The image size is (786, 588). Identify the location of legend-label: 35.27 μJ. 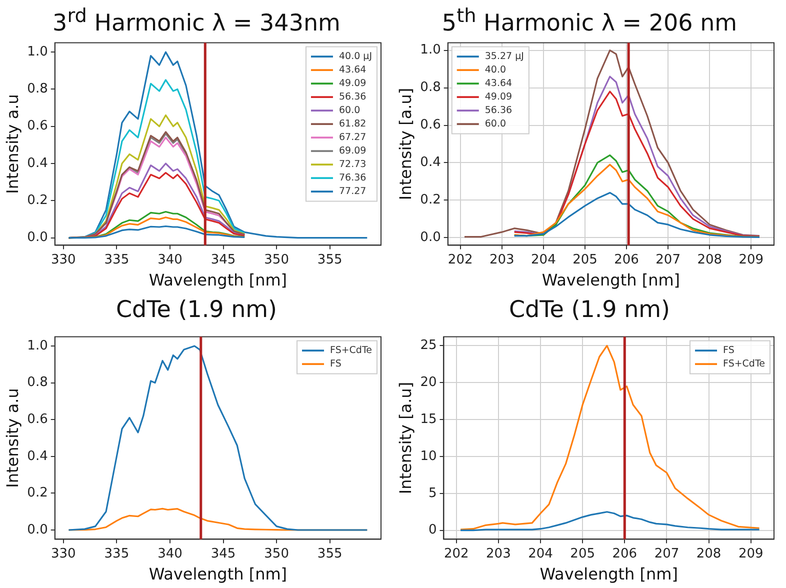
(504, 56).